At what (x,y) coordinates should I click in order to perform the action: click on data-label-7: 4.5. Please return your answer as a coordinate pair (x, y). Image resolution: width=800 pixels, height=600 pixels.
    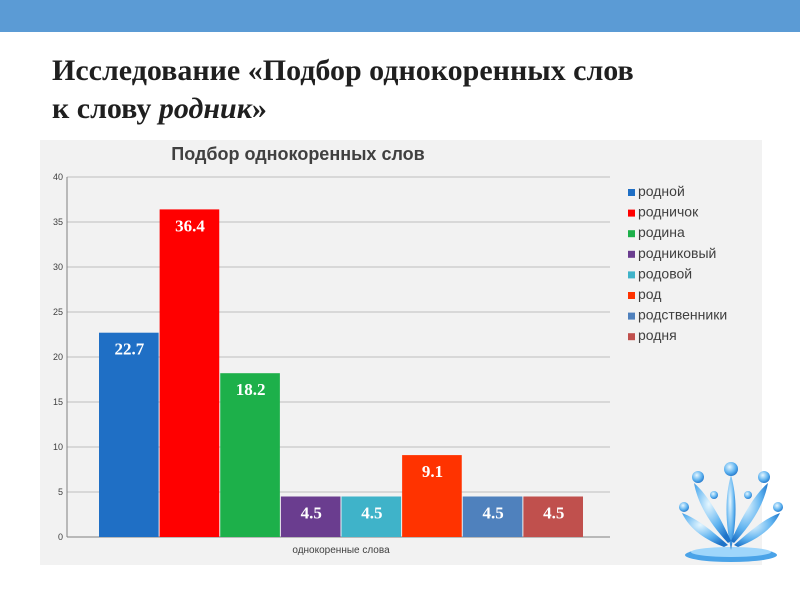
    Looking at the image, I should click on (492, 513).